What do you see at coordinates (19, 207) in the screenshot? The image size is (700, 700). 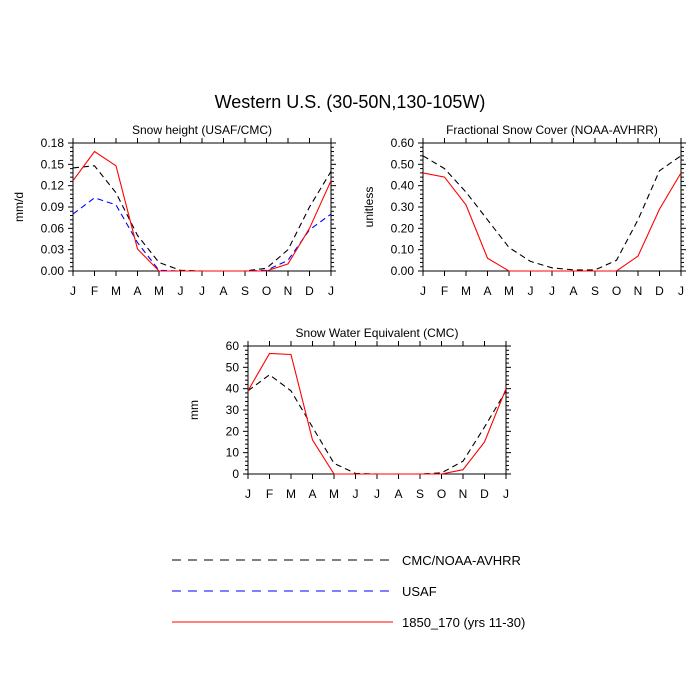 I see `y-axis-label: mm/d` at bounding box center [19, 207].